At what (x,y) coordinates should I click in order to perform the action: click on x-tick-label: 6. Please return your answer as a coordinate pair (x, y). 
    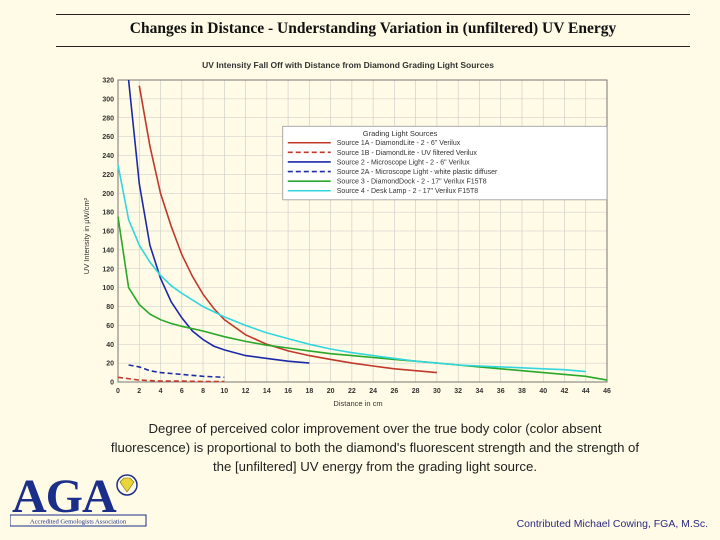
    Looking at the image, I should click on (182, 391).